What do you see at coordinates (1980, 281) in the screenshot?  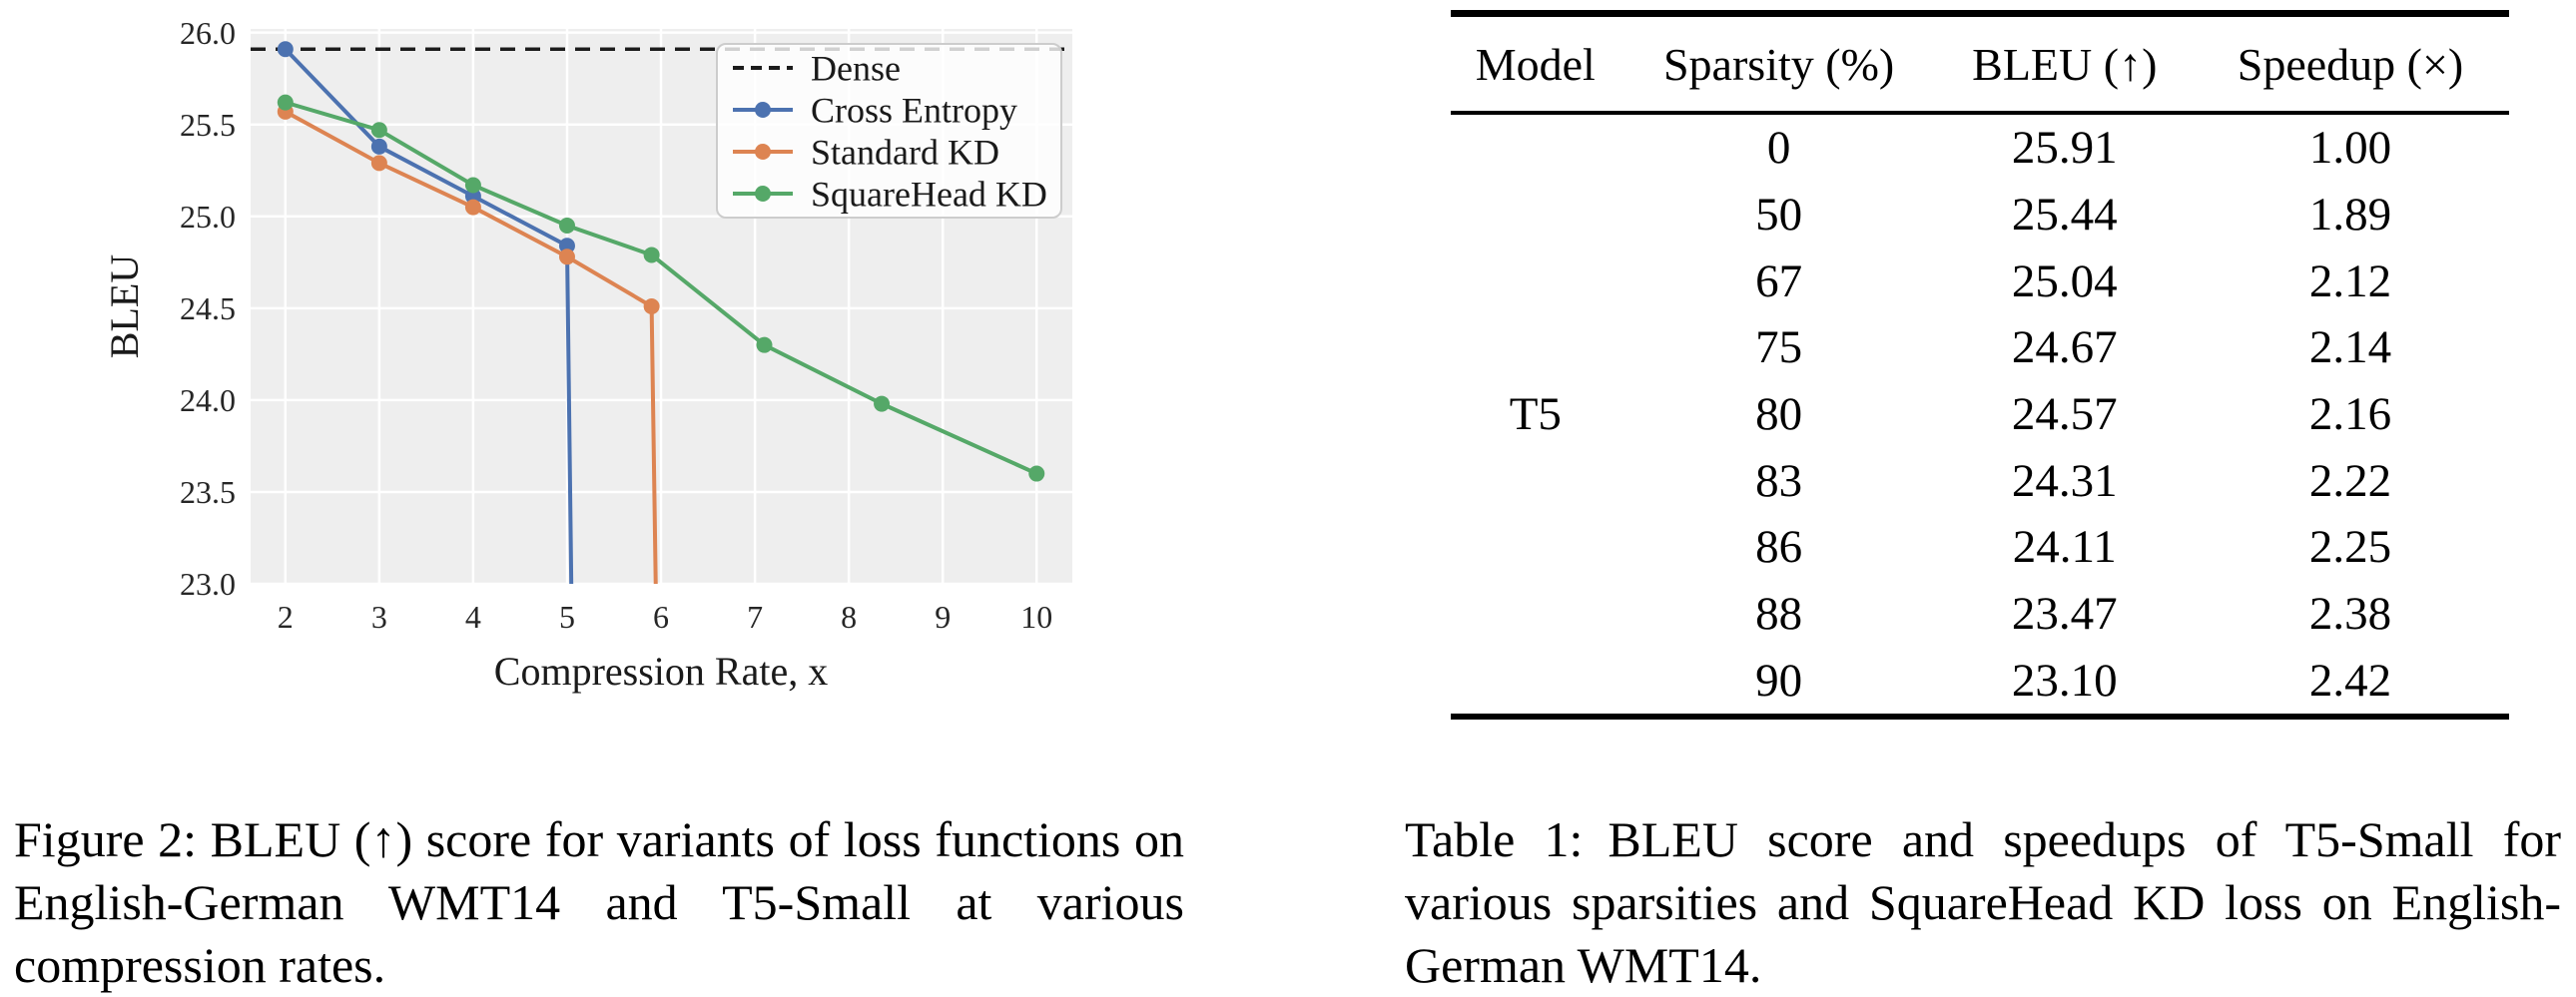 I see `table-row: 67 25.04 2.12` at bounding box center [1980, 281].